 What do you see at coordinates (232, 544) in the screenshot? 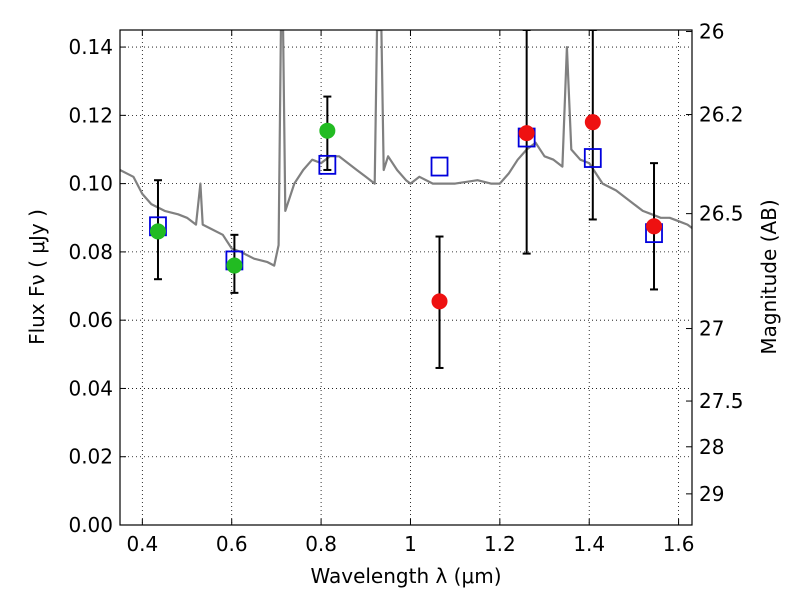
I see `x-tick-label: 0.6` at bounding box center [232, 544].